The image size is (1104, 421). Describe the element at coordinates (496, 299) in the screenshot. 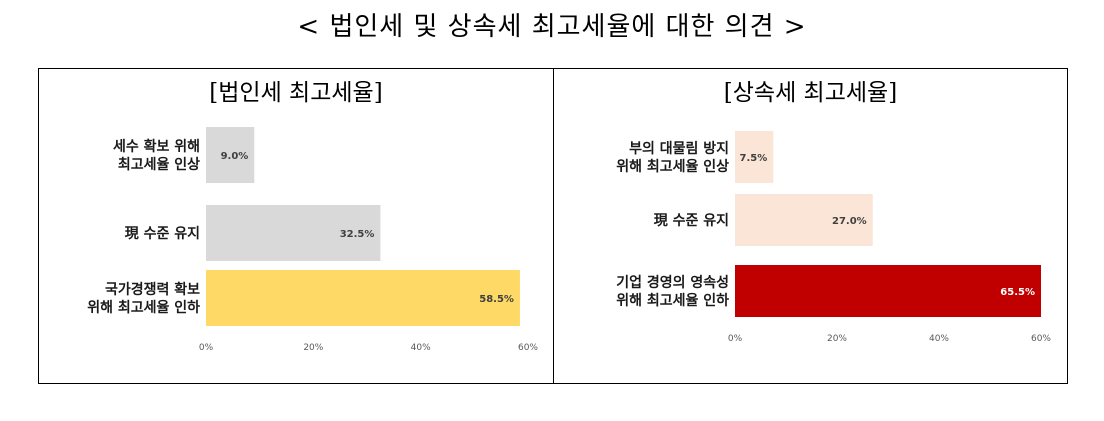

I see `bar-value-label: 58.5%` at that location.